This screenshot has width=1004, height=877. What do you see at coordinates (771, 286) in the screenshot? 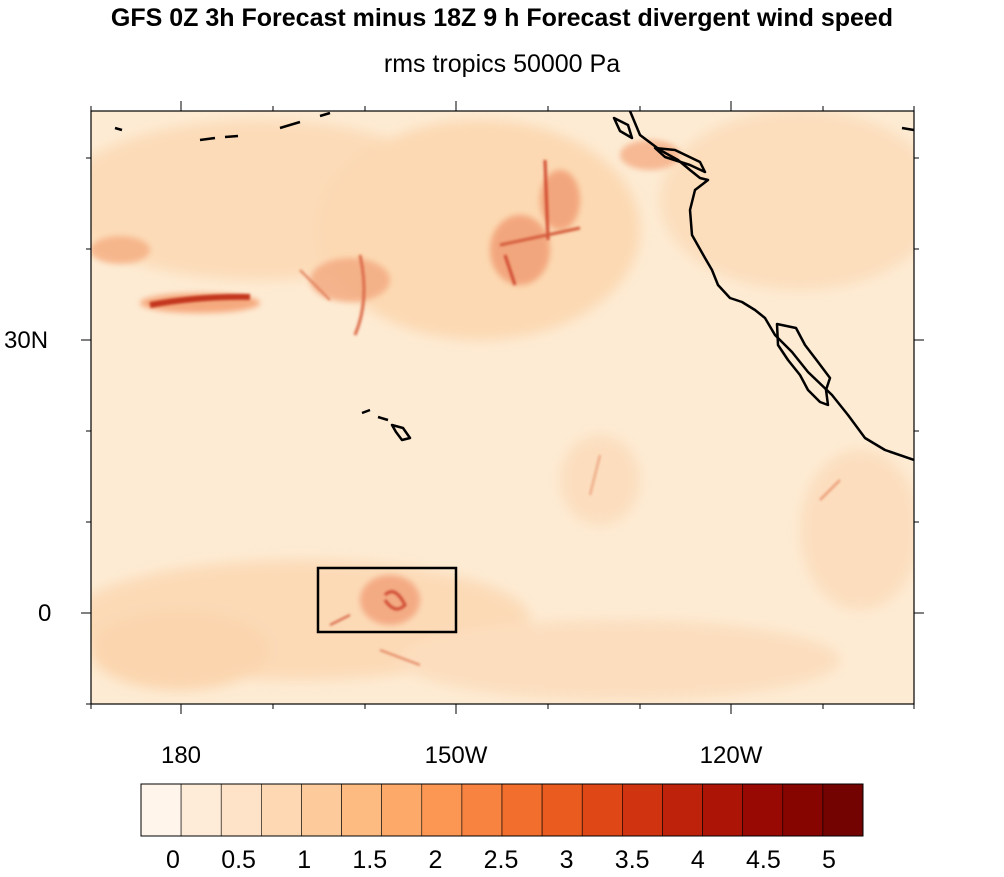
I see `coastline-north-america` at bounding box center [771, 286].